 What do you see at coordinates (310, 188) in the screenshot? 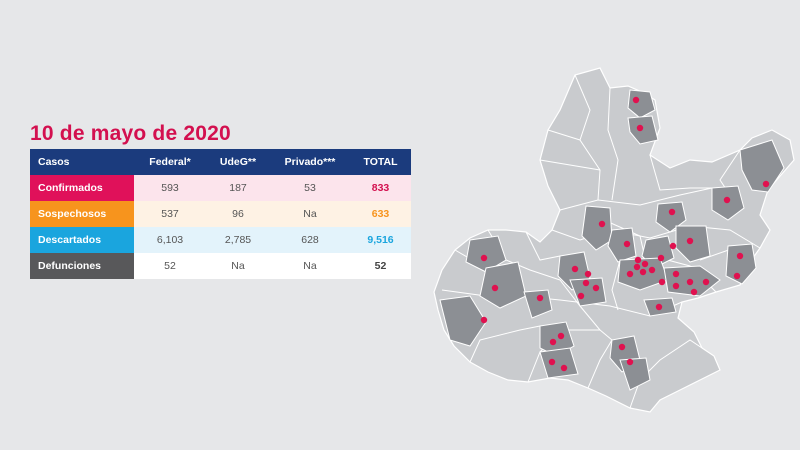
I see `cell-privado: 53` at bounding box center [310, 188].